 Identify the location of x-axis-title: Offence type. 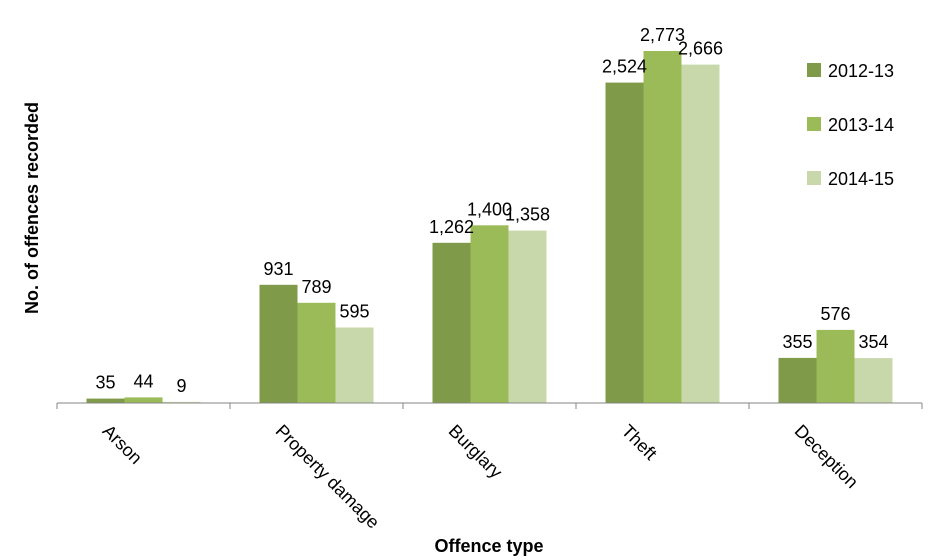
(488, 546).